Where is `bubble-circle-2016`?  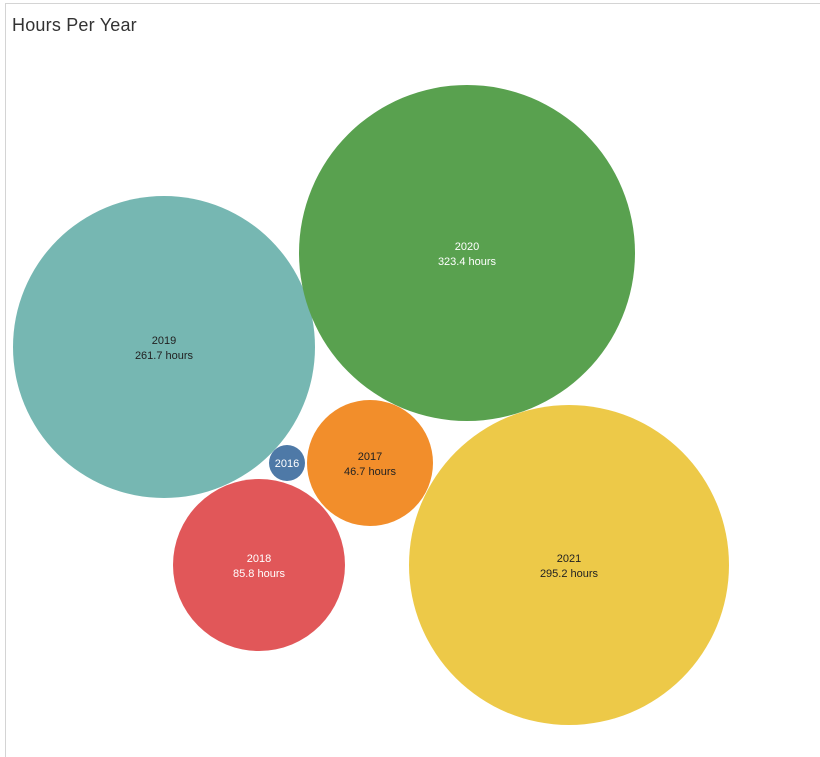 bubble-circle-2016 is located at coordinates (287, 463).